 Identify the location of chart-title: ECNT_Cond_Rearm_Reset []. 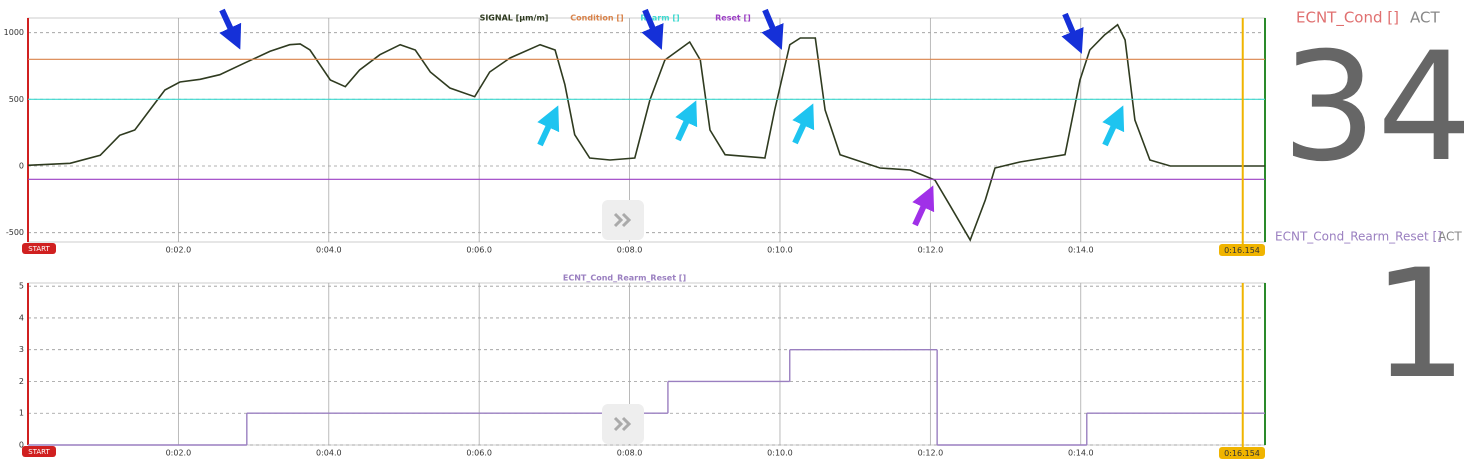
(624, 278).